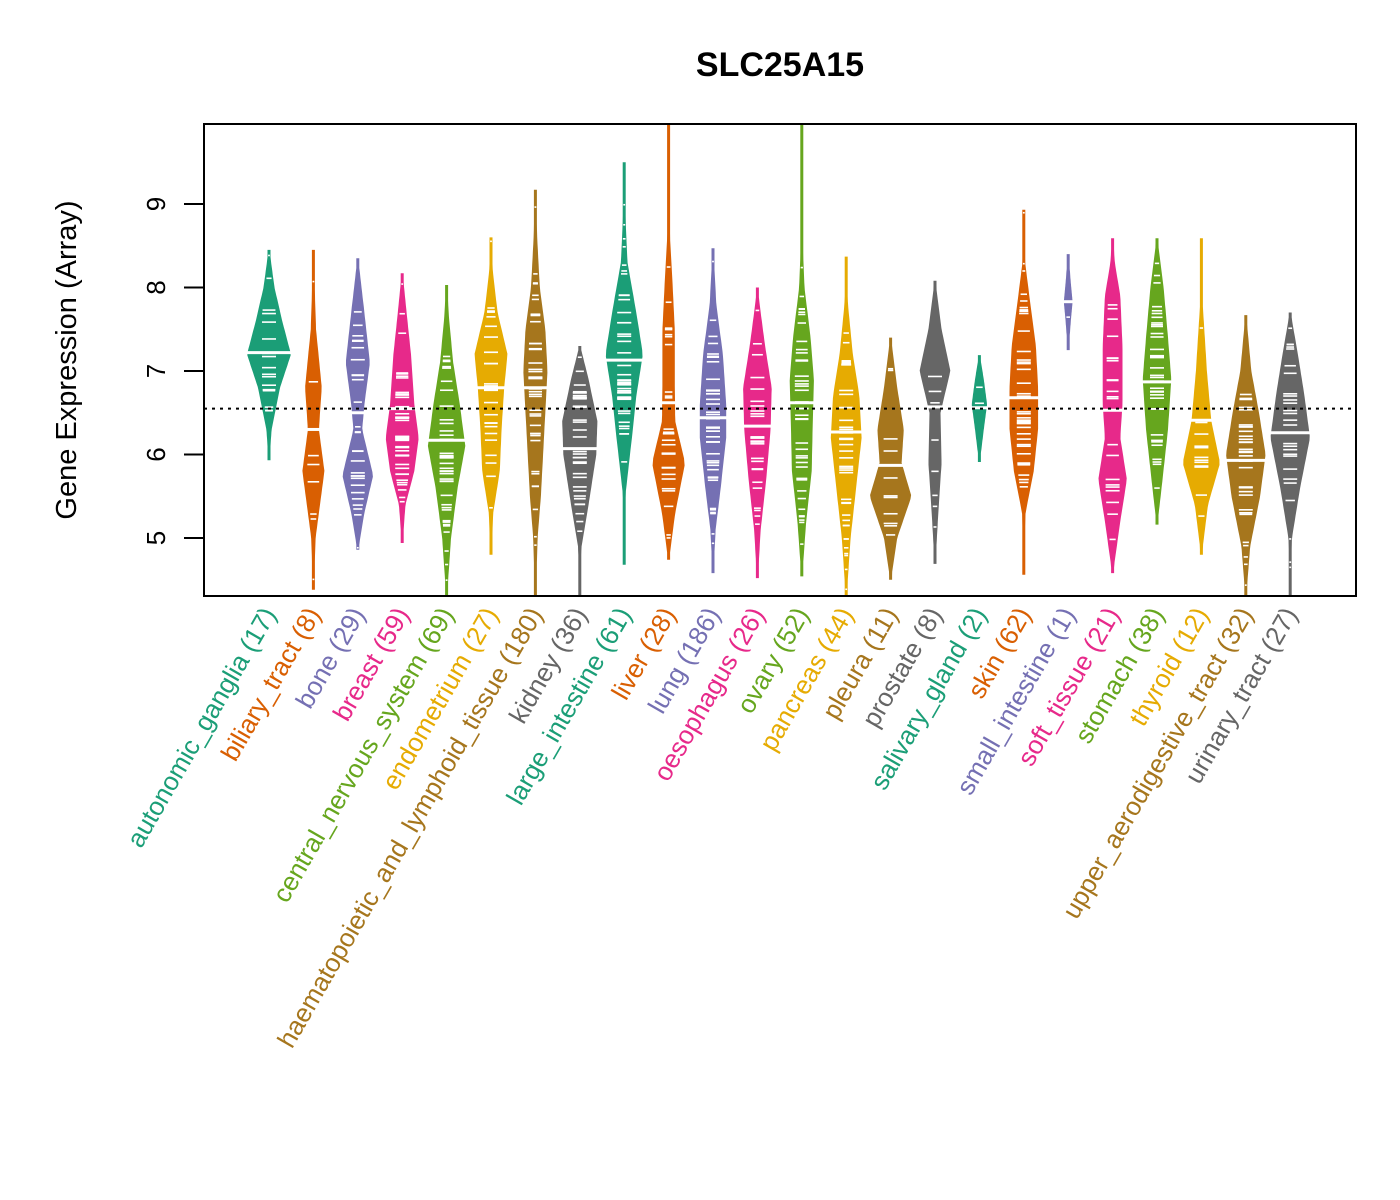  I want to click on violin-prostate, so click(935, 422).